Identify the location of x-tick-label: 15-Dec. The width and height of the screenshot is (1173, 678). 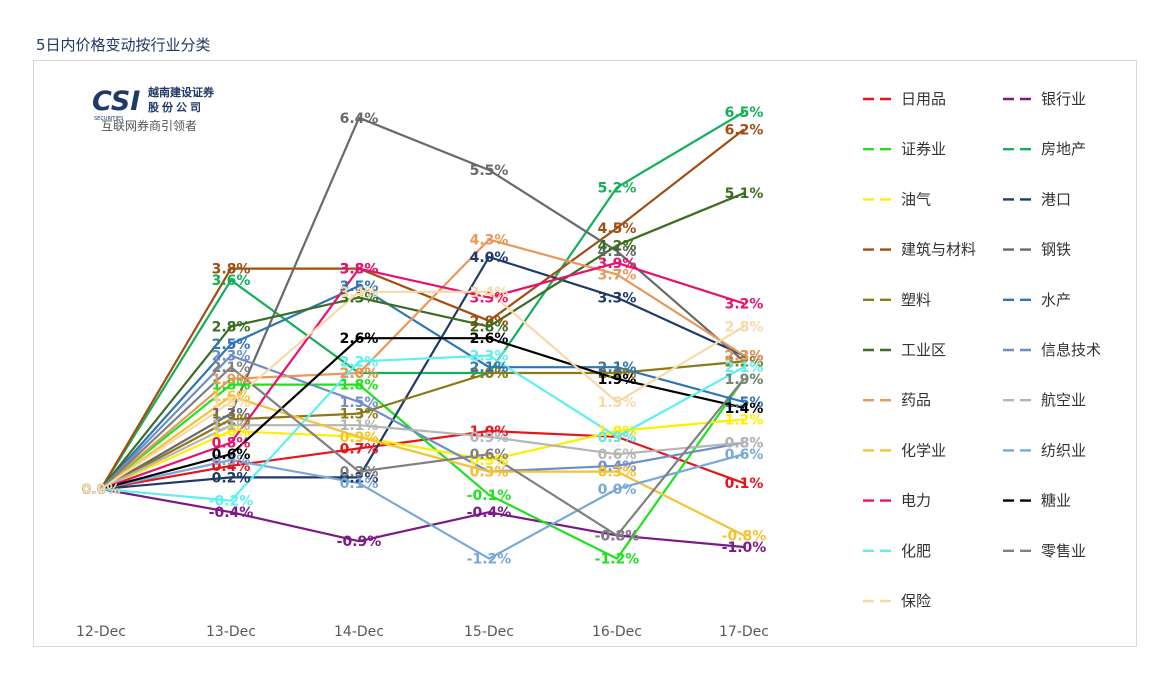
(489, 632).